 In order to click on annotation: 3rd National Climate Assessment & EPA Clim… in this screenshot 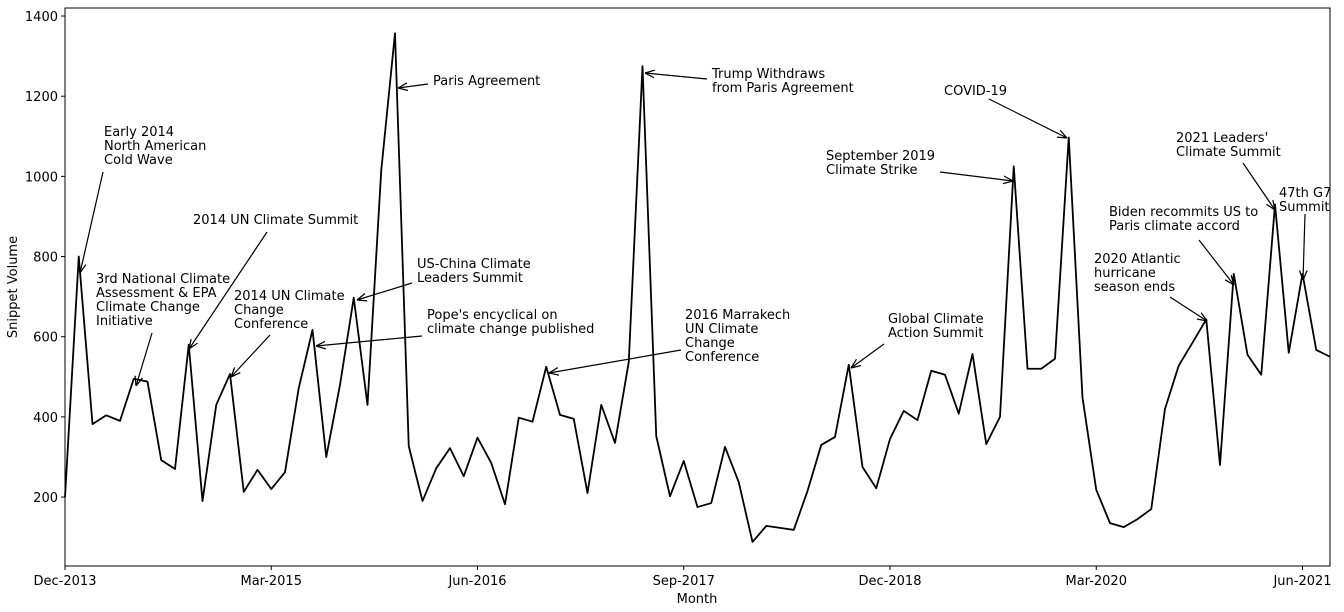, I will do `click(163, 300)`.